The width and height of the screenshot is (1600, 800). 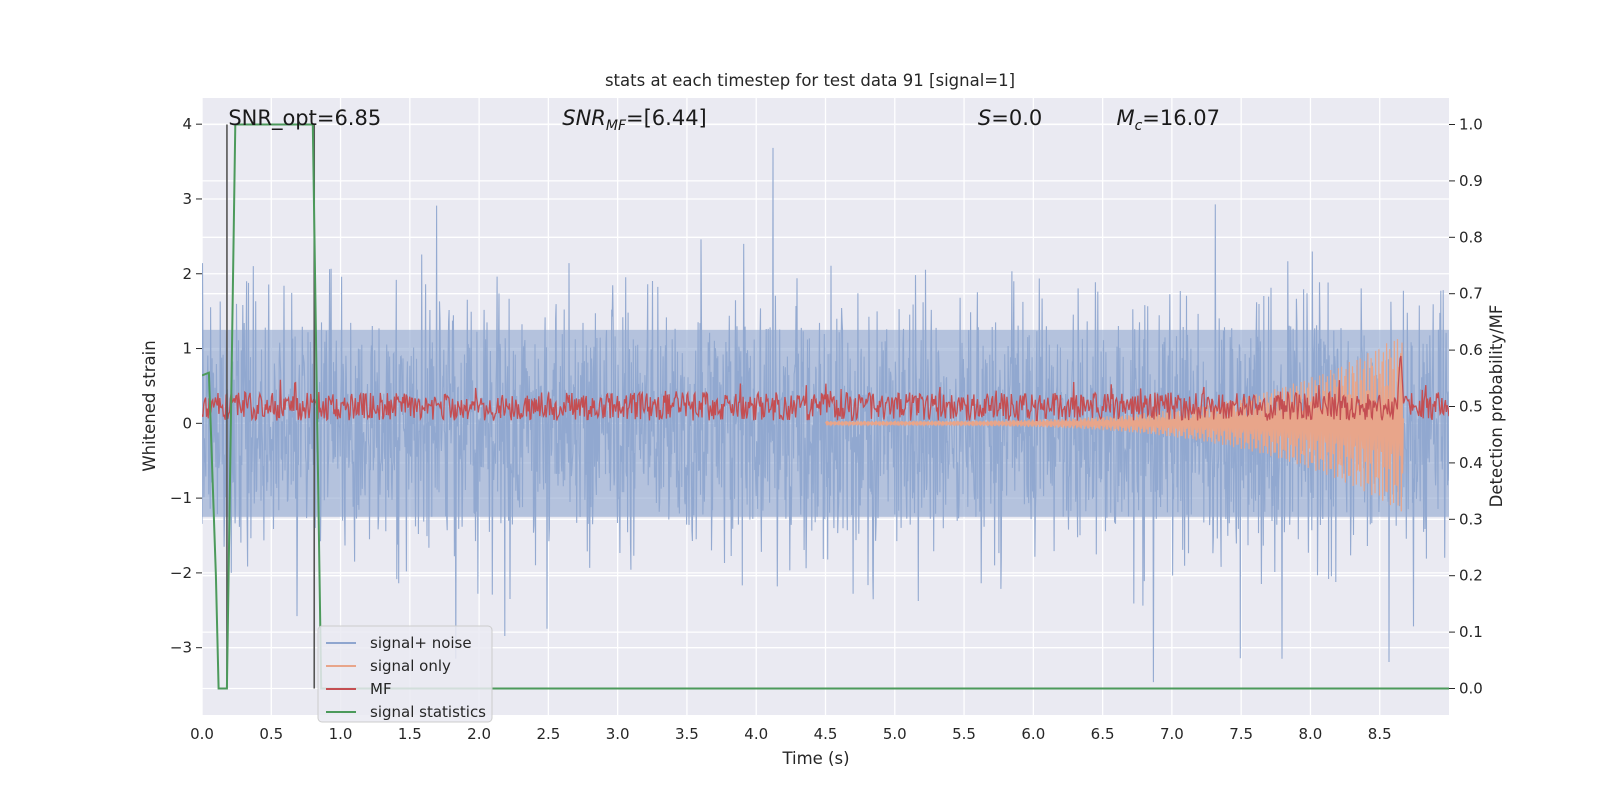 I want to click on x-tick-label: 2.0, so click(x=479, y=734).